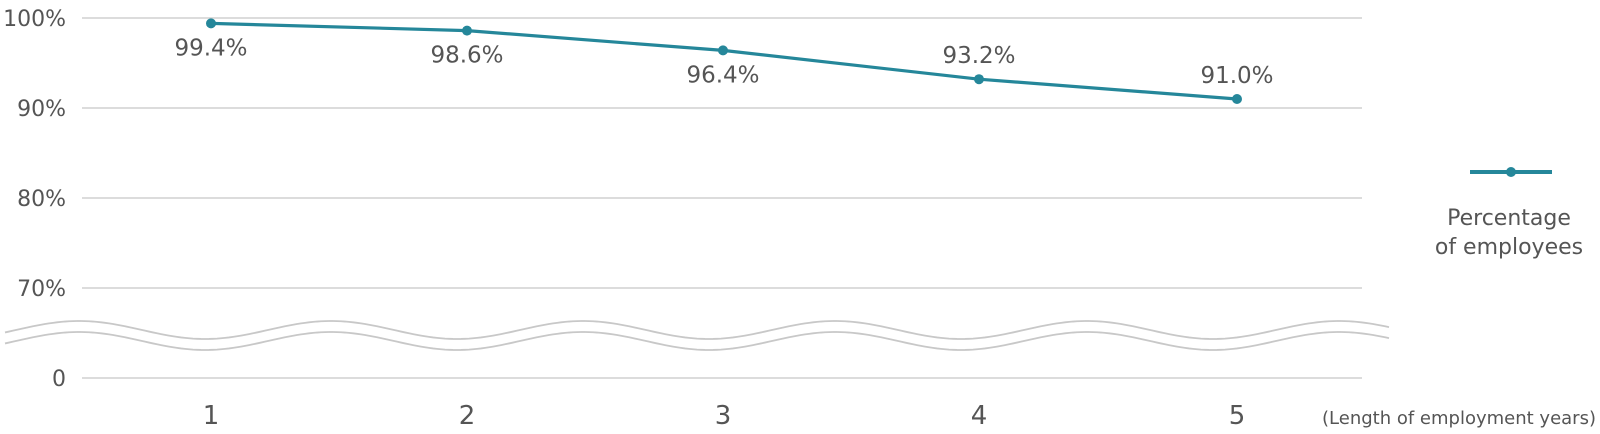 This screenshot has height=434, width=1600. I want to click on axis-break-wave-lower, so click(697, 341).